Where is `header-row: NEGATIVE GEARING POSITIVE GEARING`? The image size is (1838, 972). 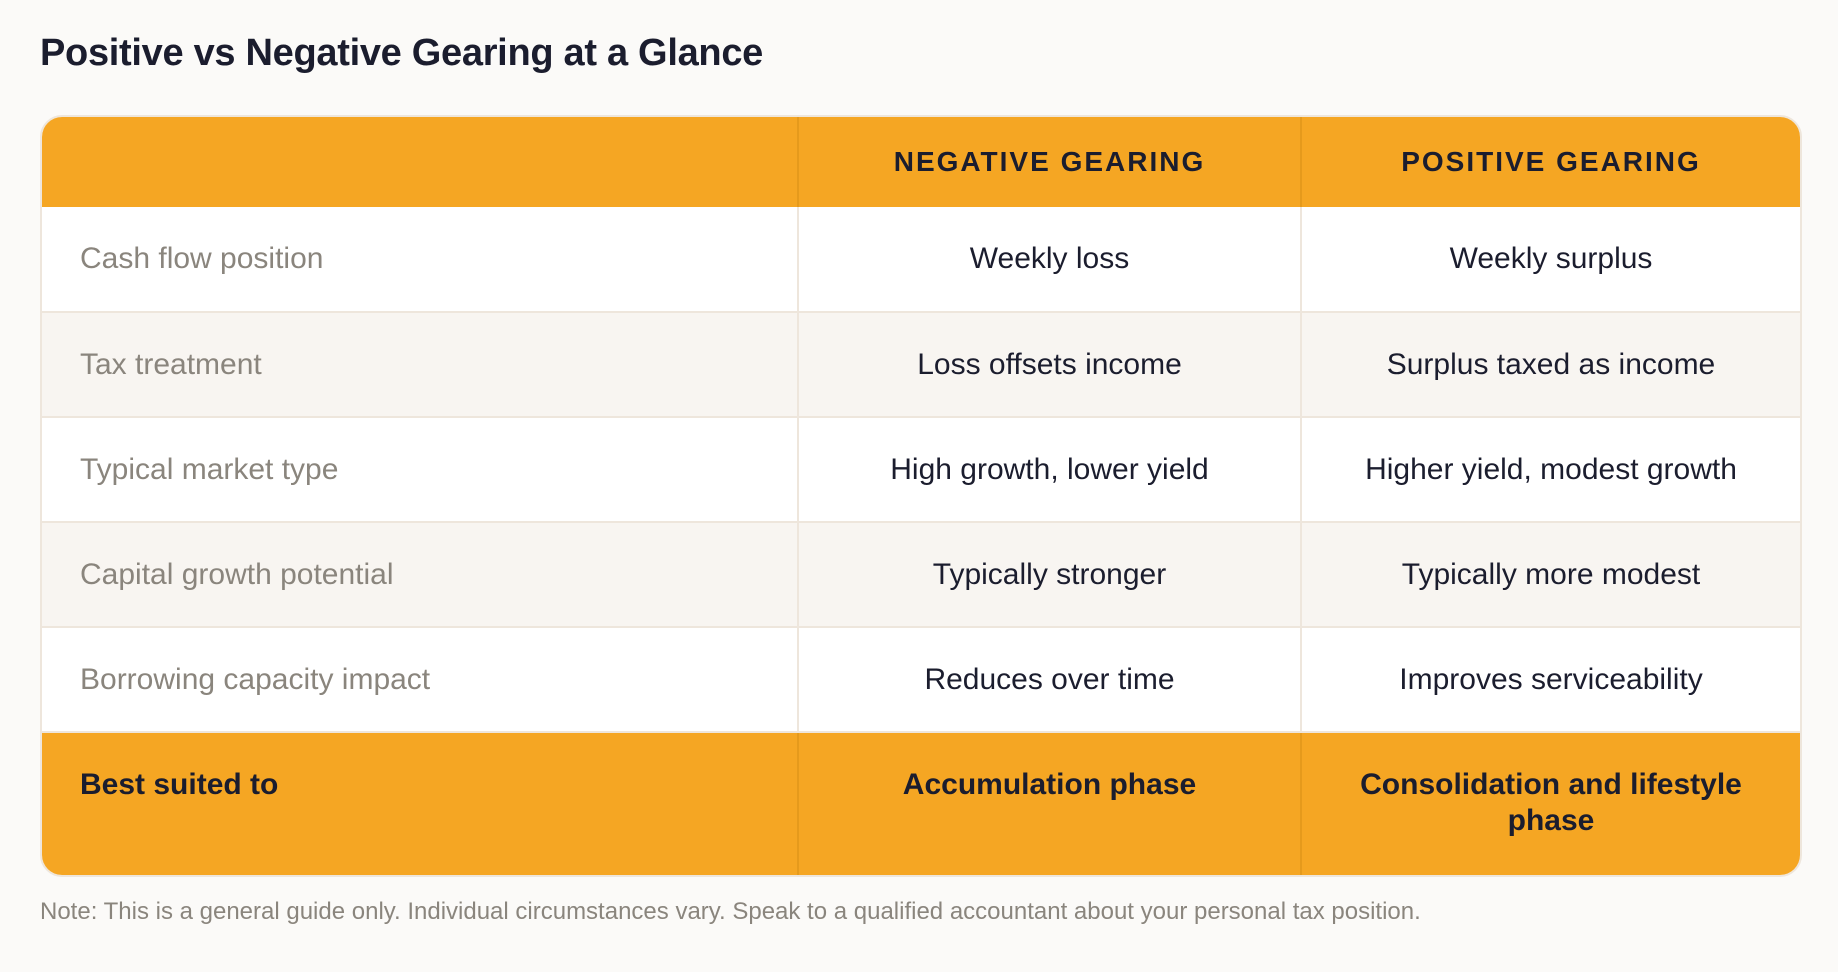
header-row: NEGATIVE GEARING POSITIVE GEARING is located at coordinates (921, 162).